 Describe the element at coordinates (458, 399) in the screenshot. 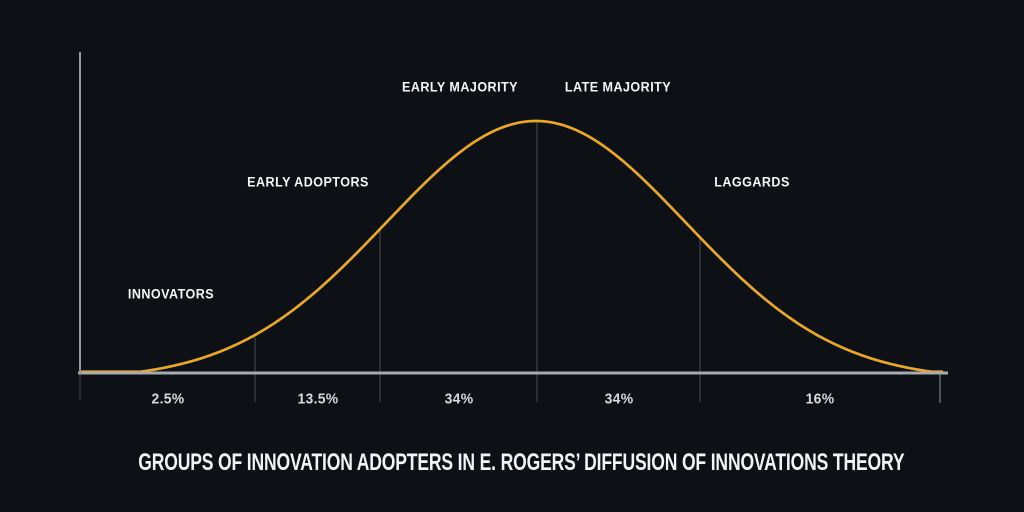

I see `percent-label-early-majority: 34%` at that location.